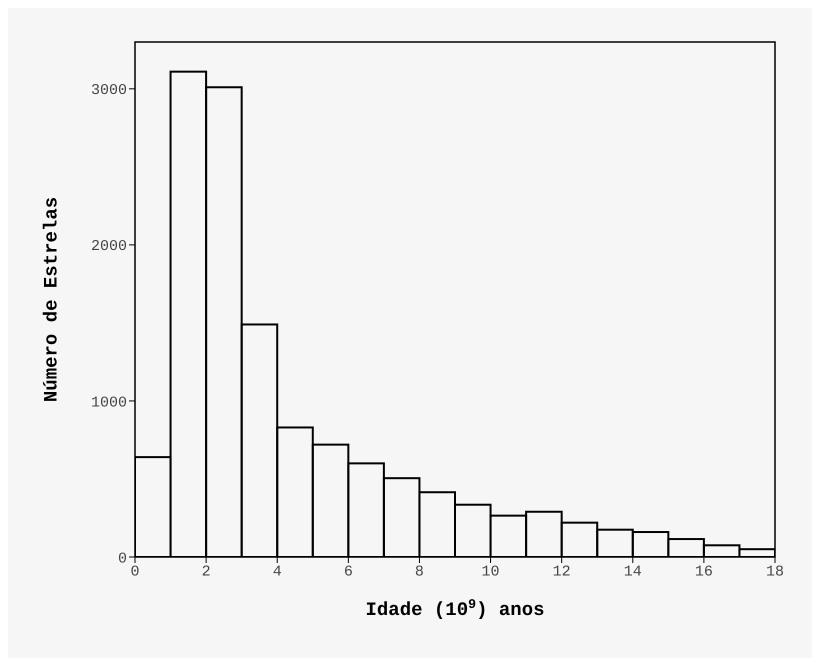  What do you see at coordinates (633, 572) in the screenshot?
I see `x-tick-label: 14` at bounding box center [633, 572].